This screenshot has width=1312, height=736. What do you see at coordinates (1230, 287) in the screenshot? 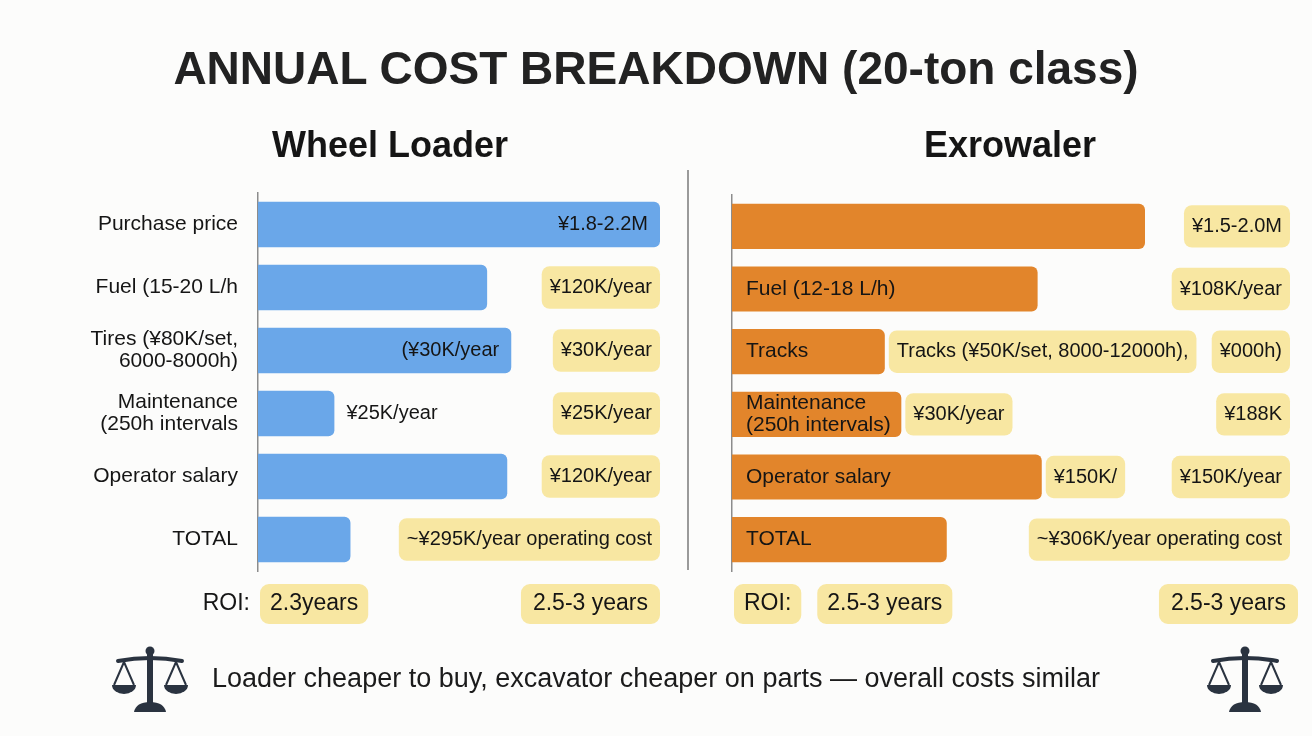
I see `text: ¥108K/year` at bounding box center [1230, 287].